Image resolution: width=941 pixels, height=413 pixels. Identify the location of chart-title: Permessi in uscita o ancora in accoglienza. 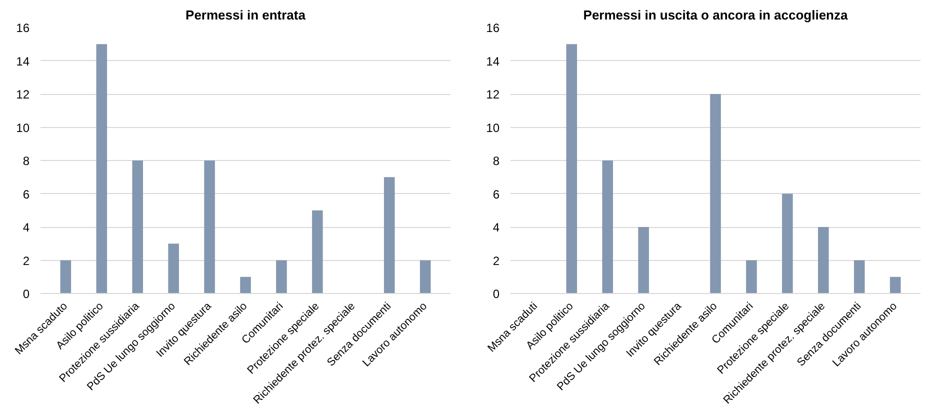
(715, 15).